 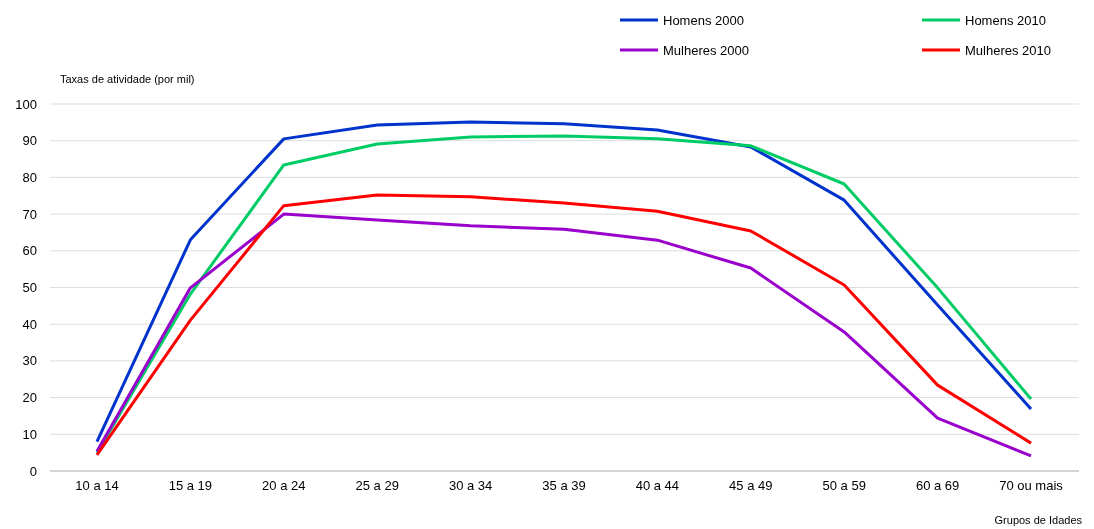 I want to click on y-tick-label: 20, so click(x=29, y=398).